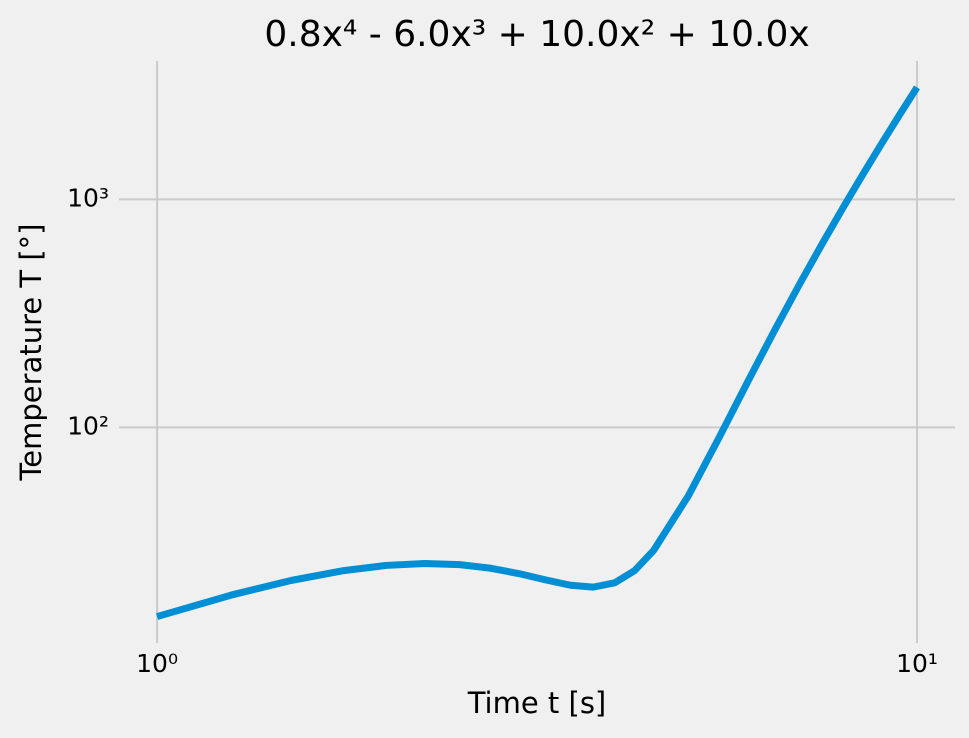  Describe the element at coordinates (31, 353) in the screenshot. I see `y-axis-label: Temperature T [°]` at that location.